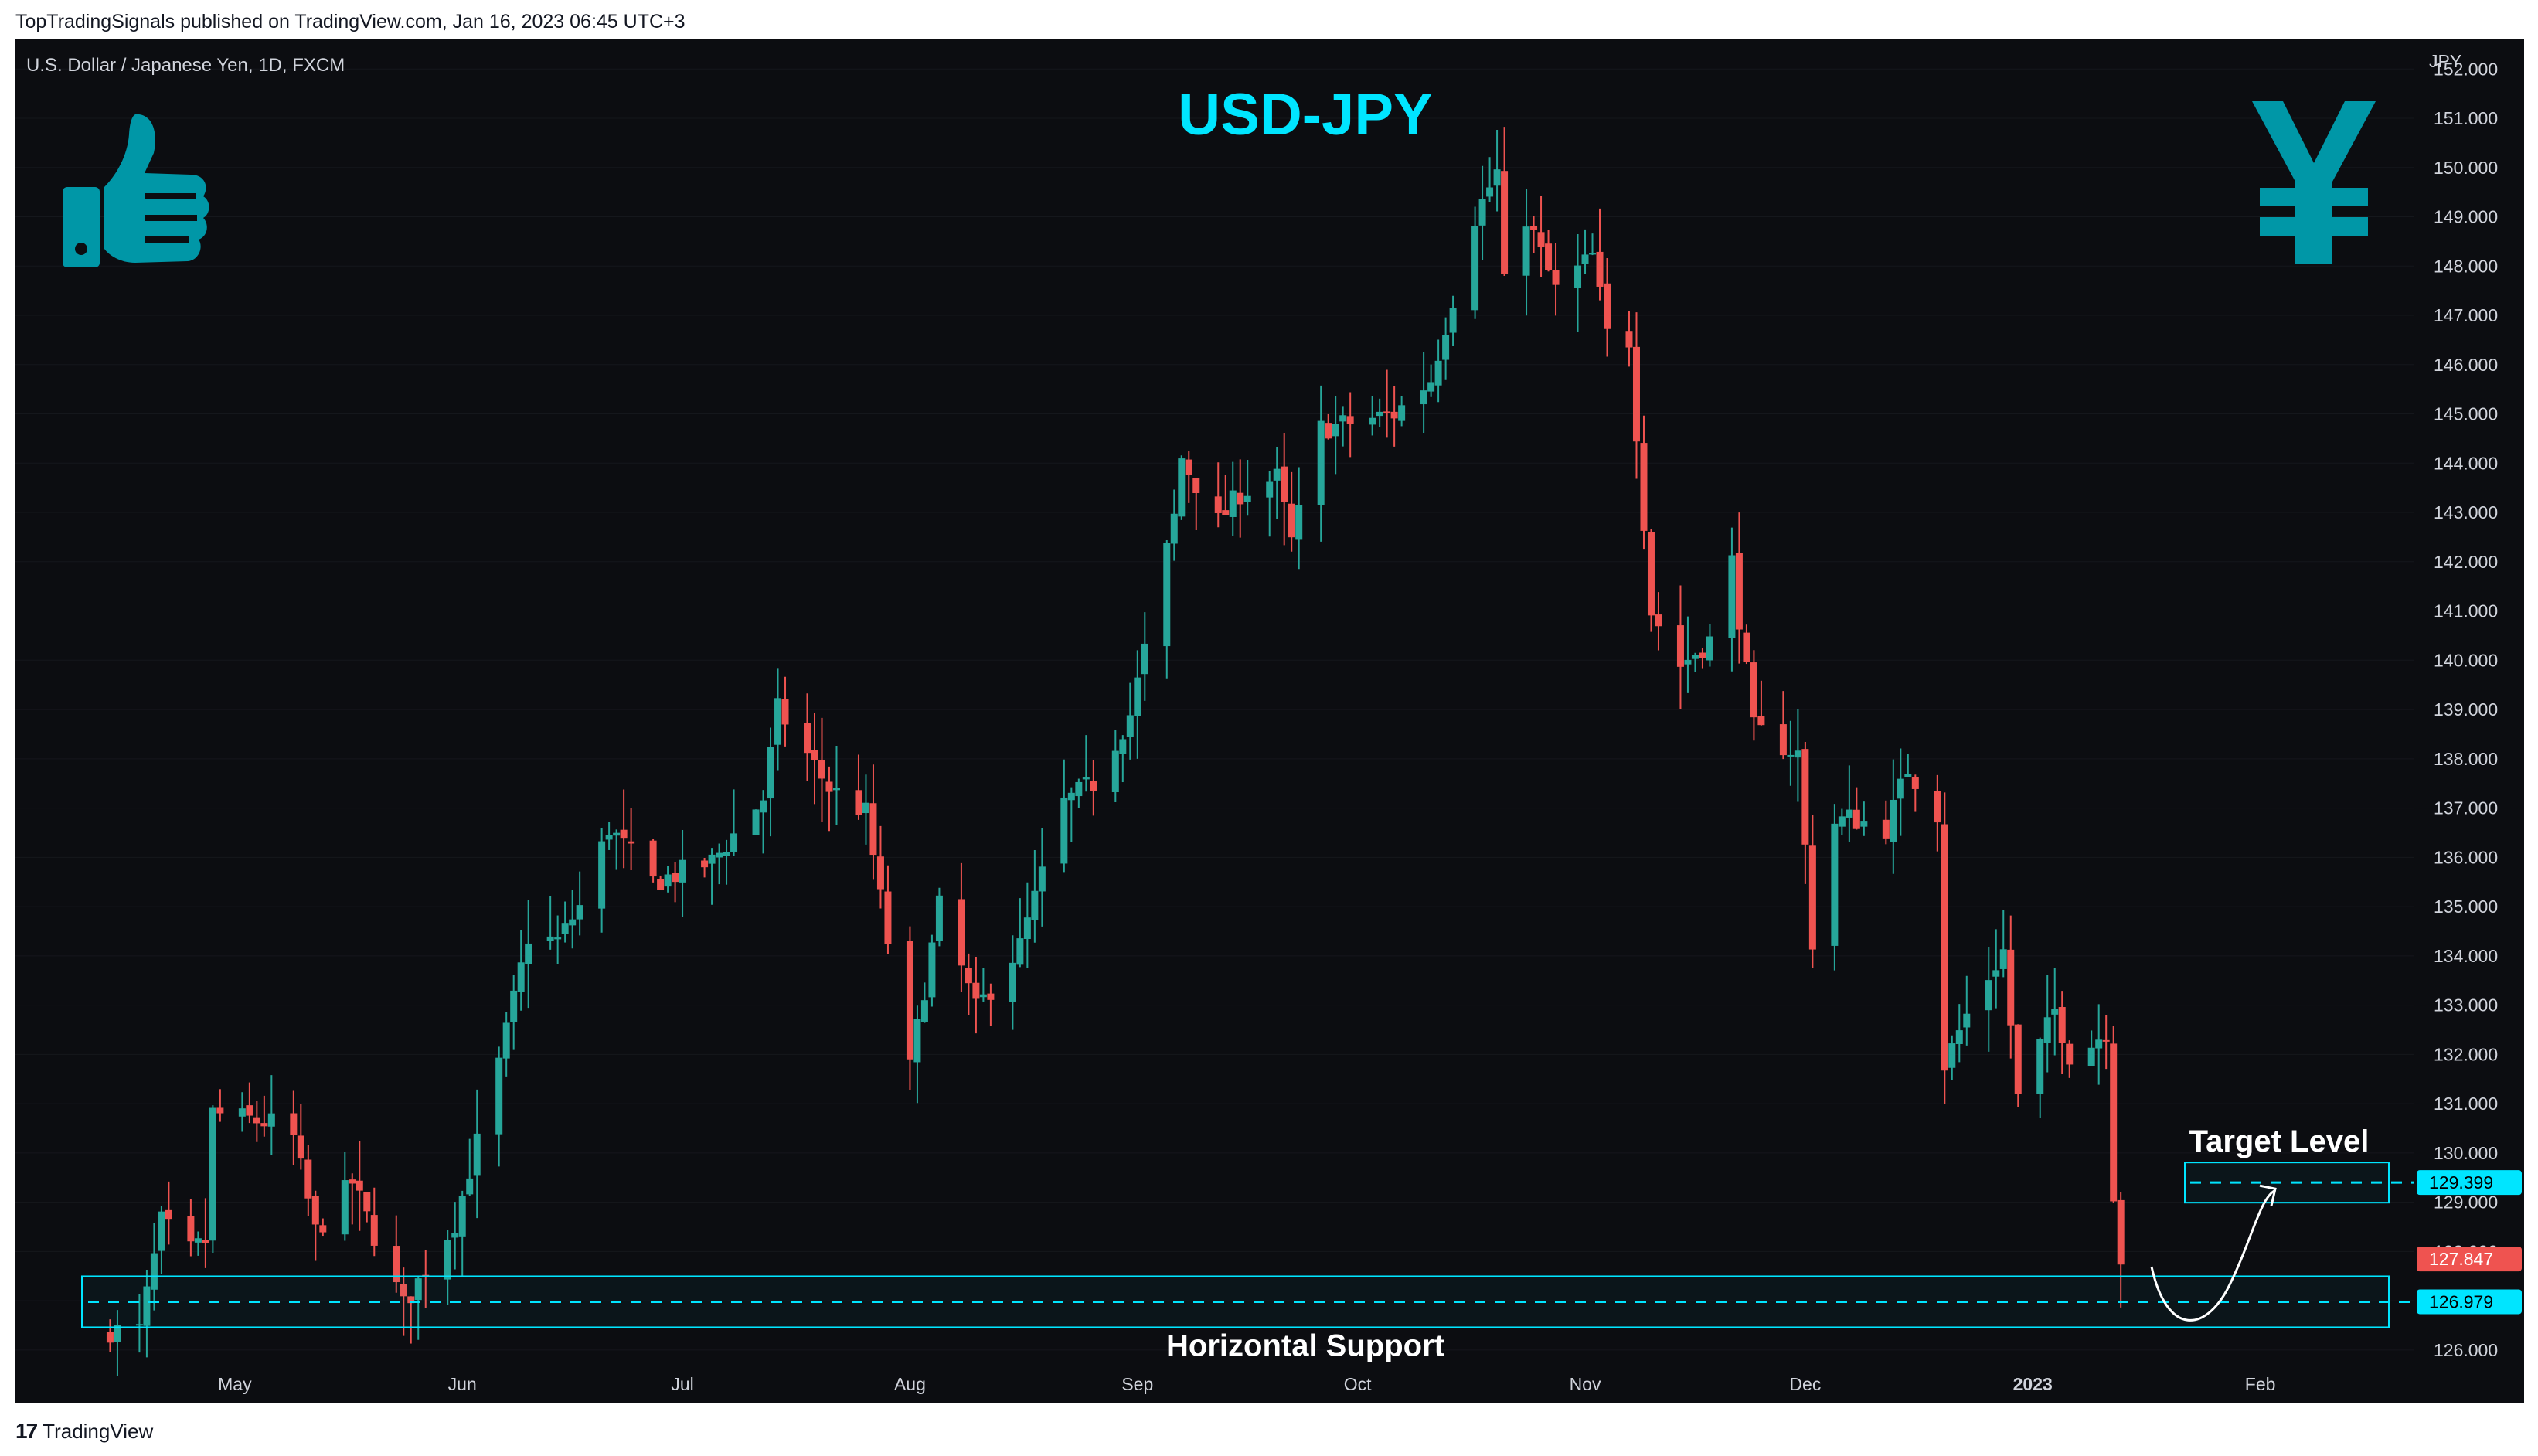  I want to click on svg-text: 129.399, so click(2461, 1182).